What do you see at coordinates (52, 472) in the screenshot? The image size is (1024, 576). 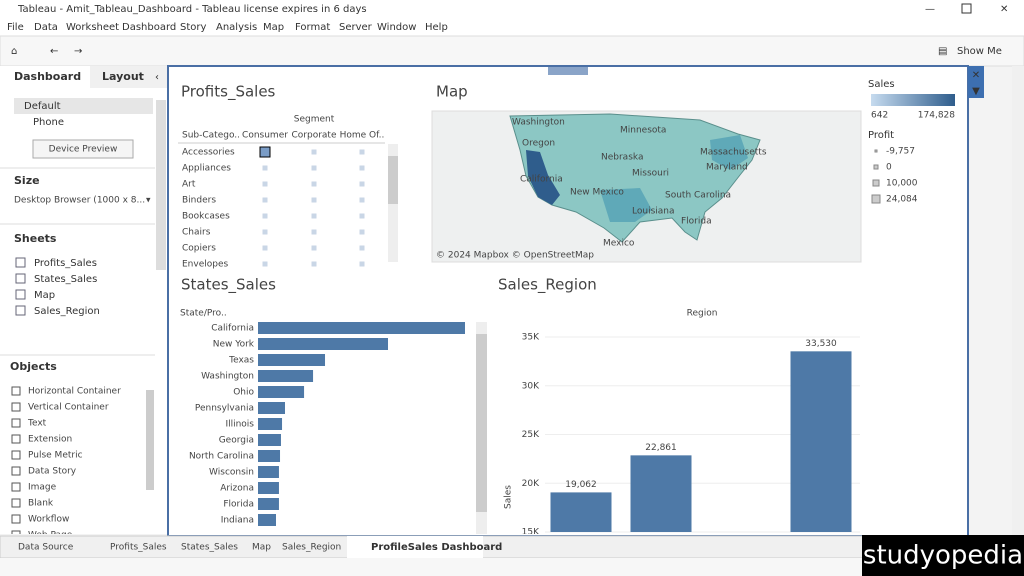 I see `object-item: Data Story` at bounding box center [52, 472].